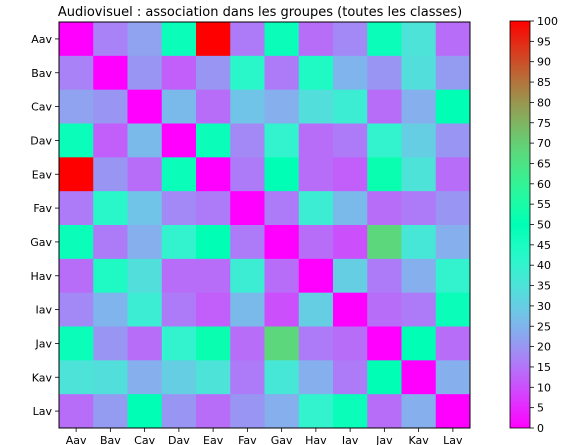 This screenshot has height=445, width=562. What do you see at coordinates (384, 411) in the screenshot?
I see `heatmap-cell-Lav-Jav` at bounding box center [384, 411].